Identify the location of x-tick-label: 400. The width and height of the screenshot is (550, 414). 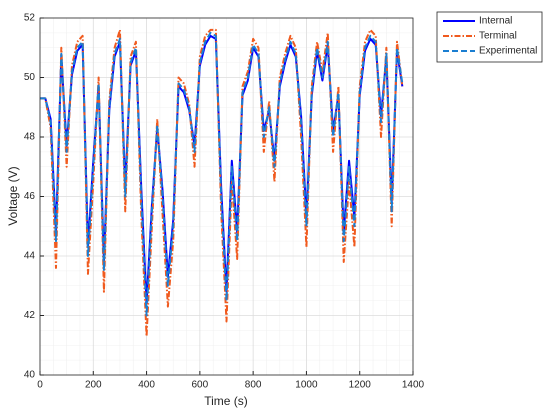
(146, 385).